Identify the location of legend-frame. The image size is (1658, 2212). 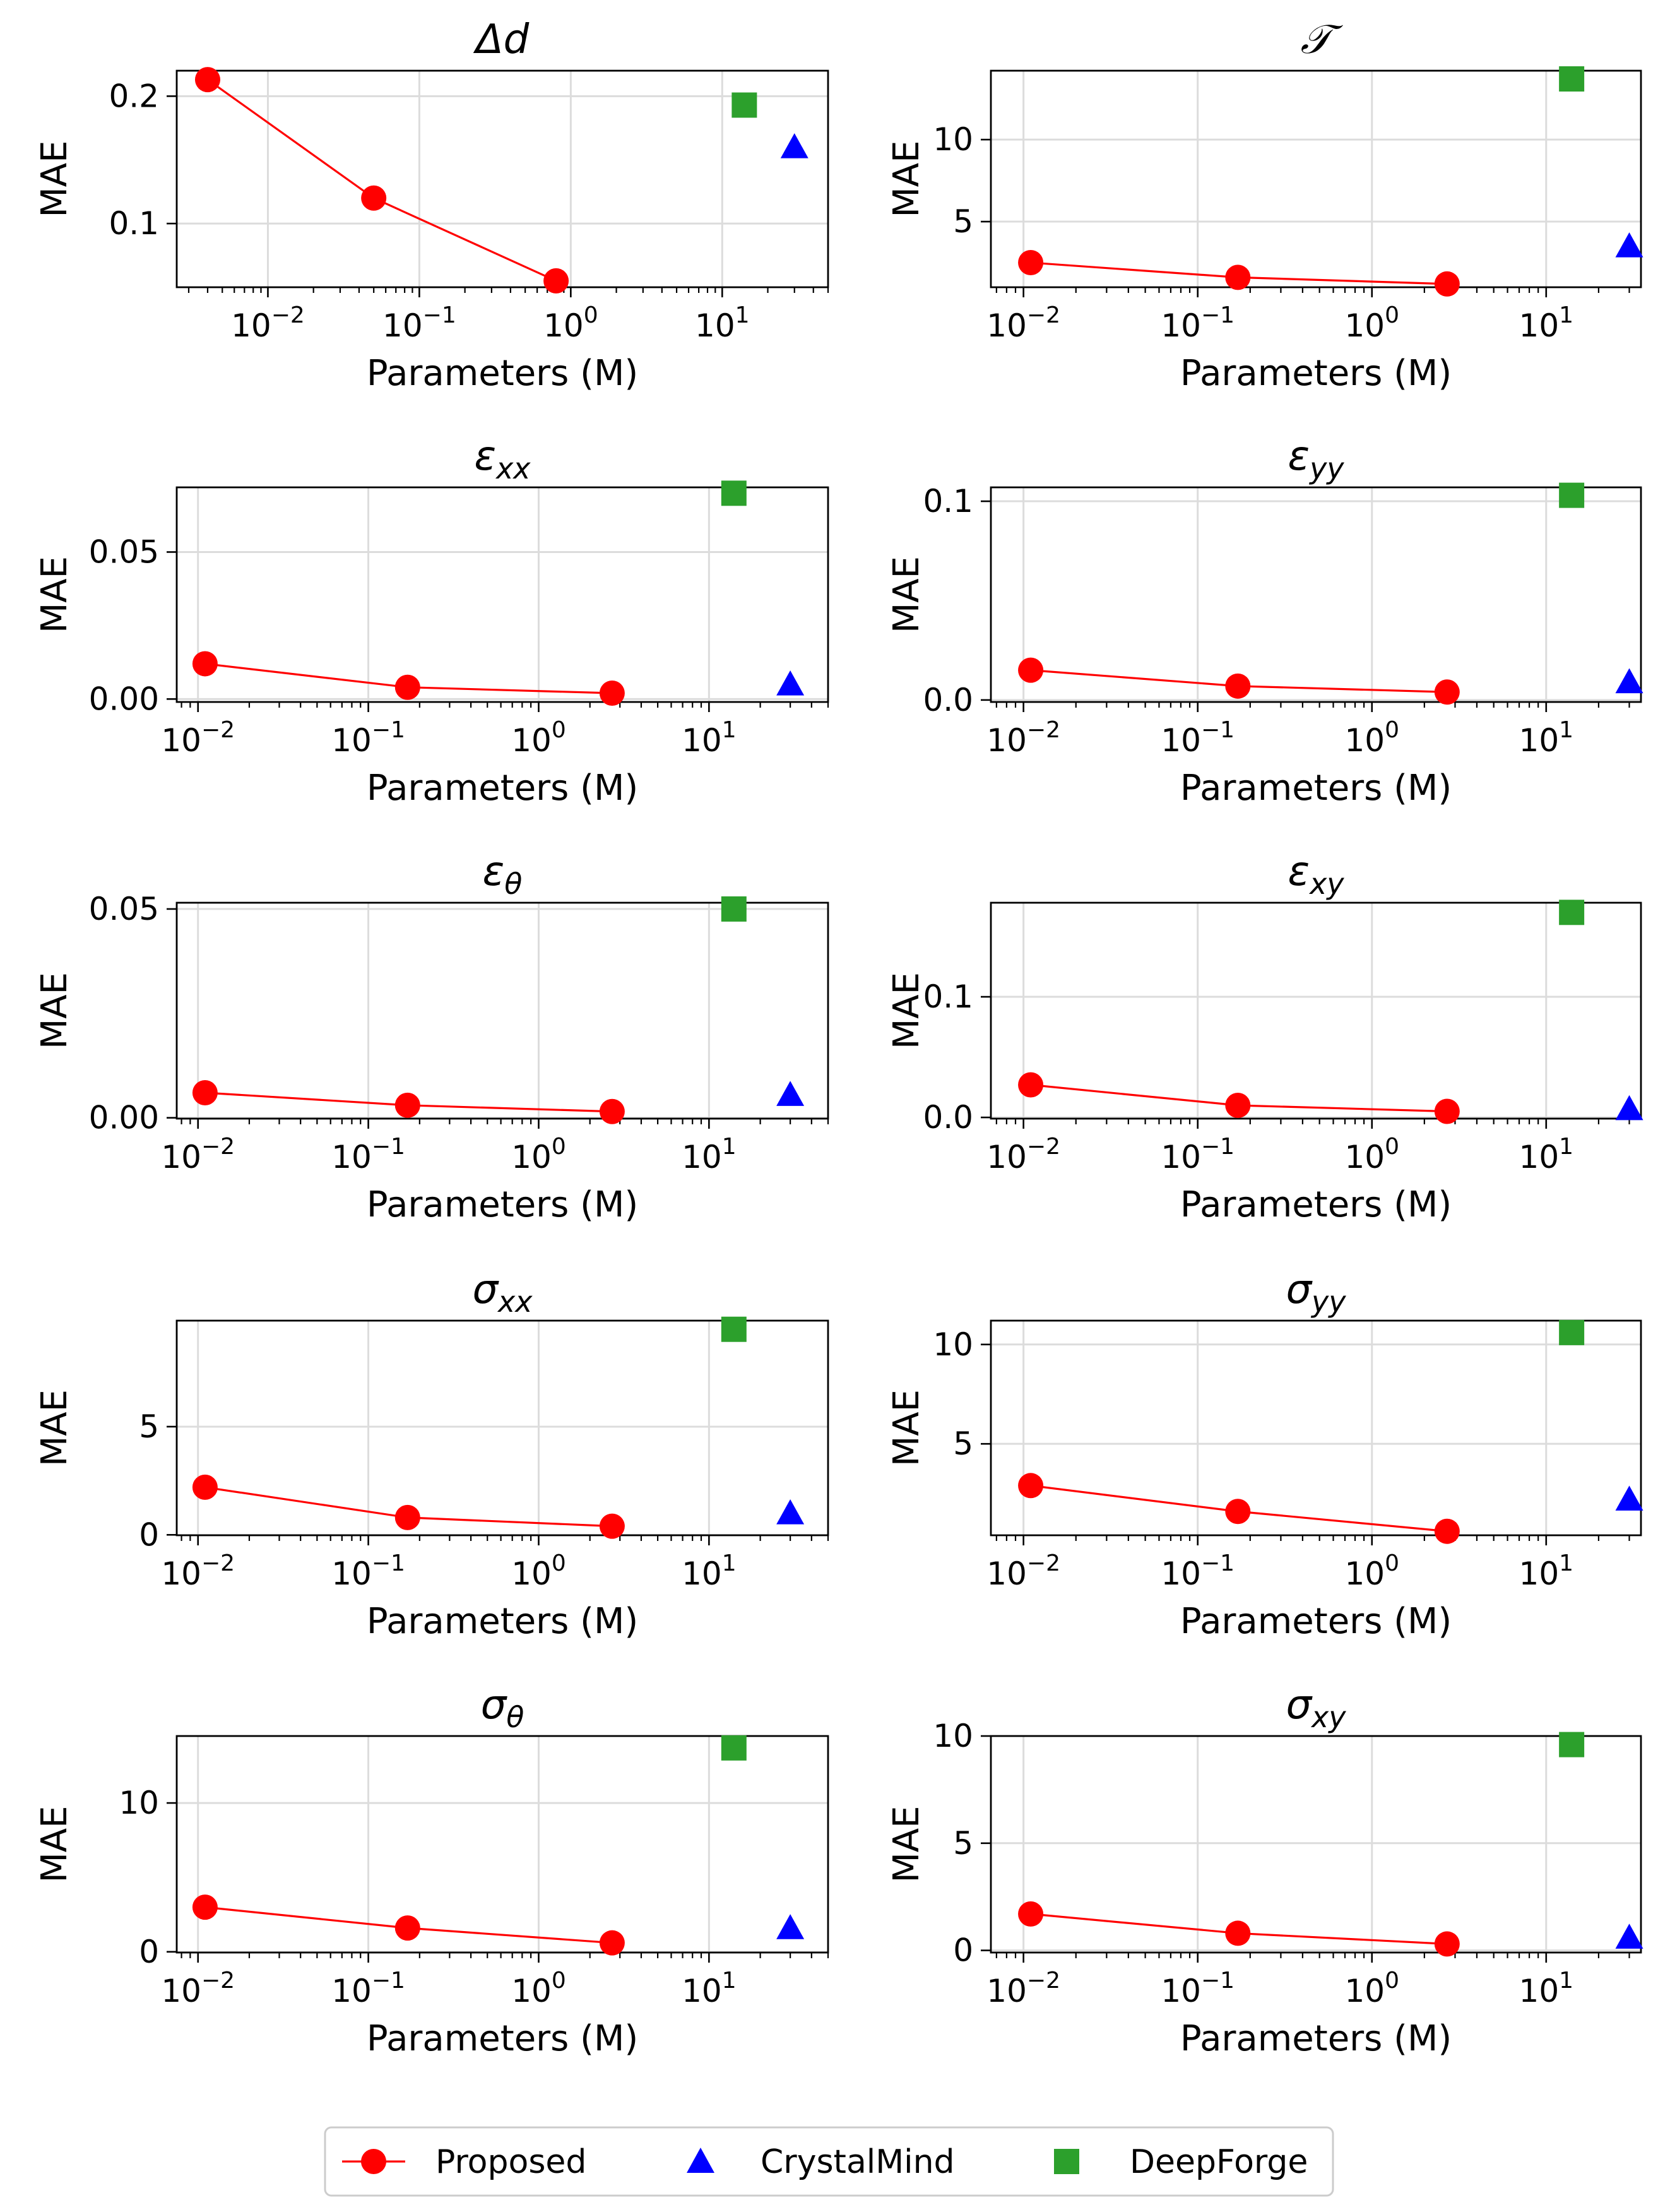
(829, 2161).